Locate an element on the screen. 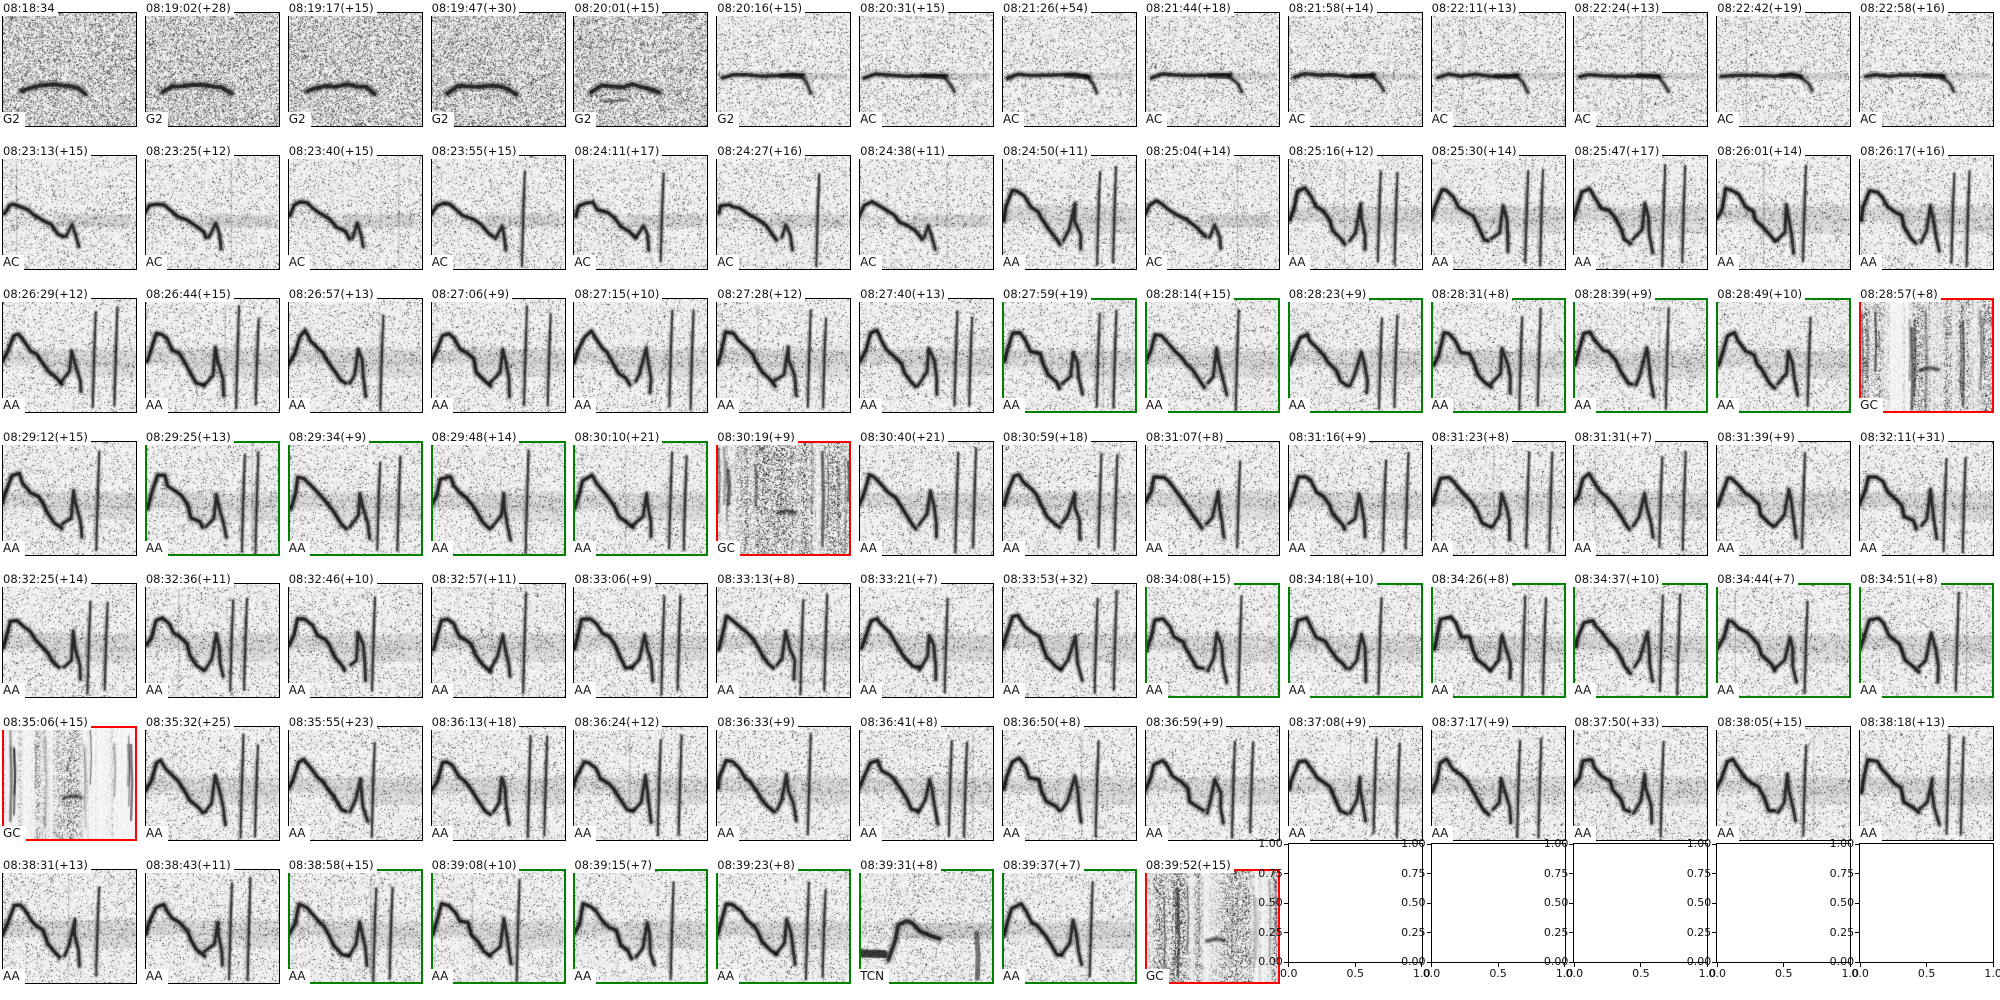 Image resolution: width=2000 pixels, height=1000 pixels. spectrogram-cell: 08:35:06(+15) GC is located at coordinates (71, 785).